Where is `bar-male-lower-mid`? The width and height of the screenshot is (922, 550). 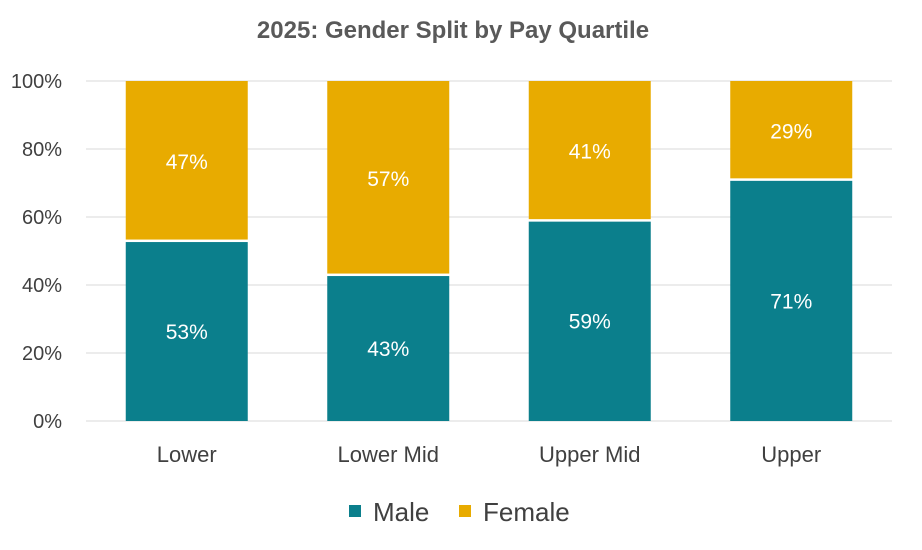
bar-male-lower-mid is located at coordinates (388, 348).